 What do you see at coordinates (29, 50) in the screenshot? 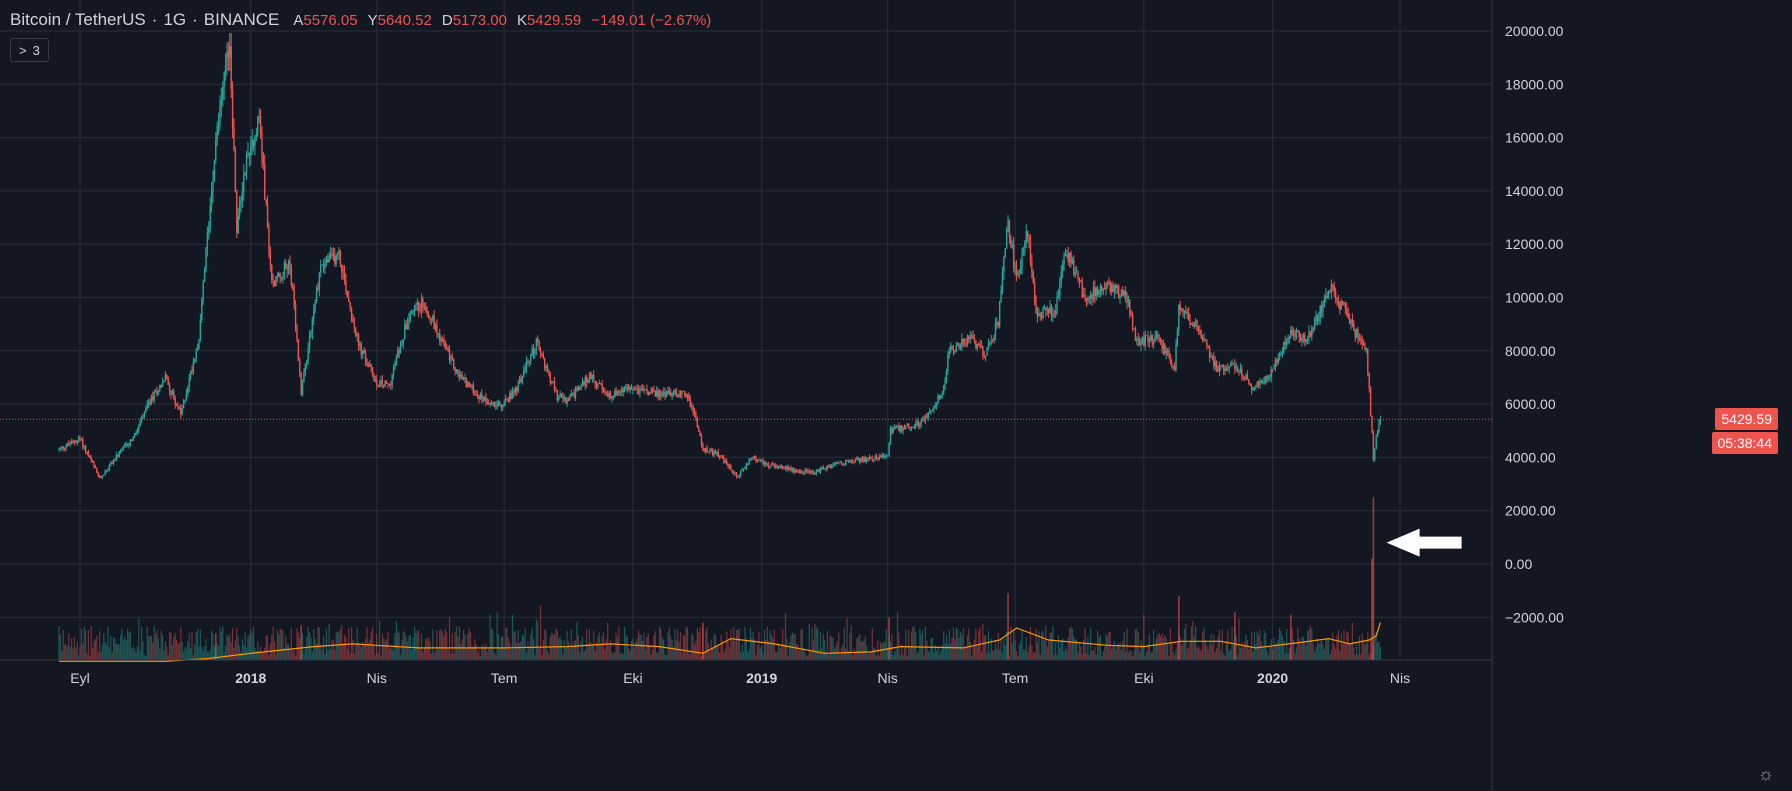
I see `indicators-toggle-button: > 3` at bounding box center [29, 50].